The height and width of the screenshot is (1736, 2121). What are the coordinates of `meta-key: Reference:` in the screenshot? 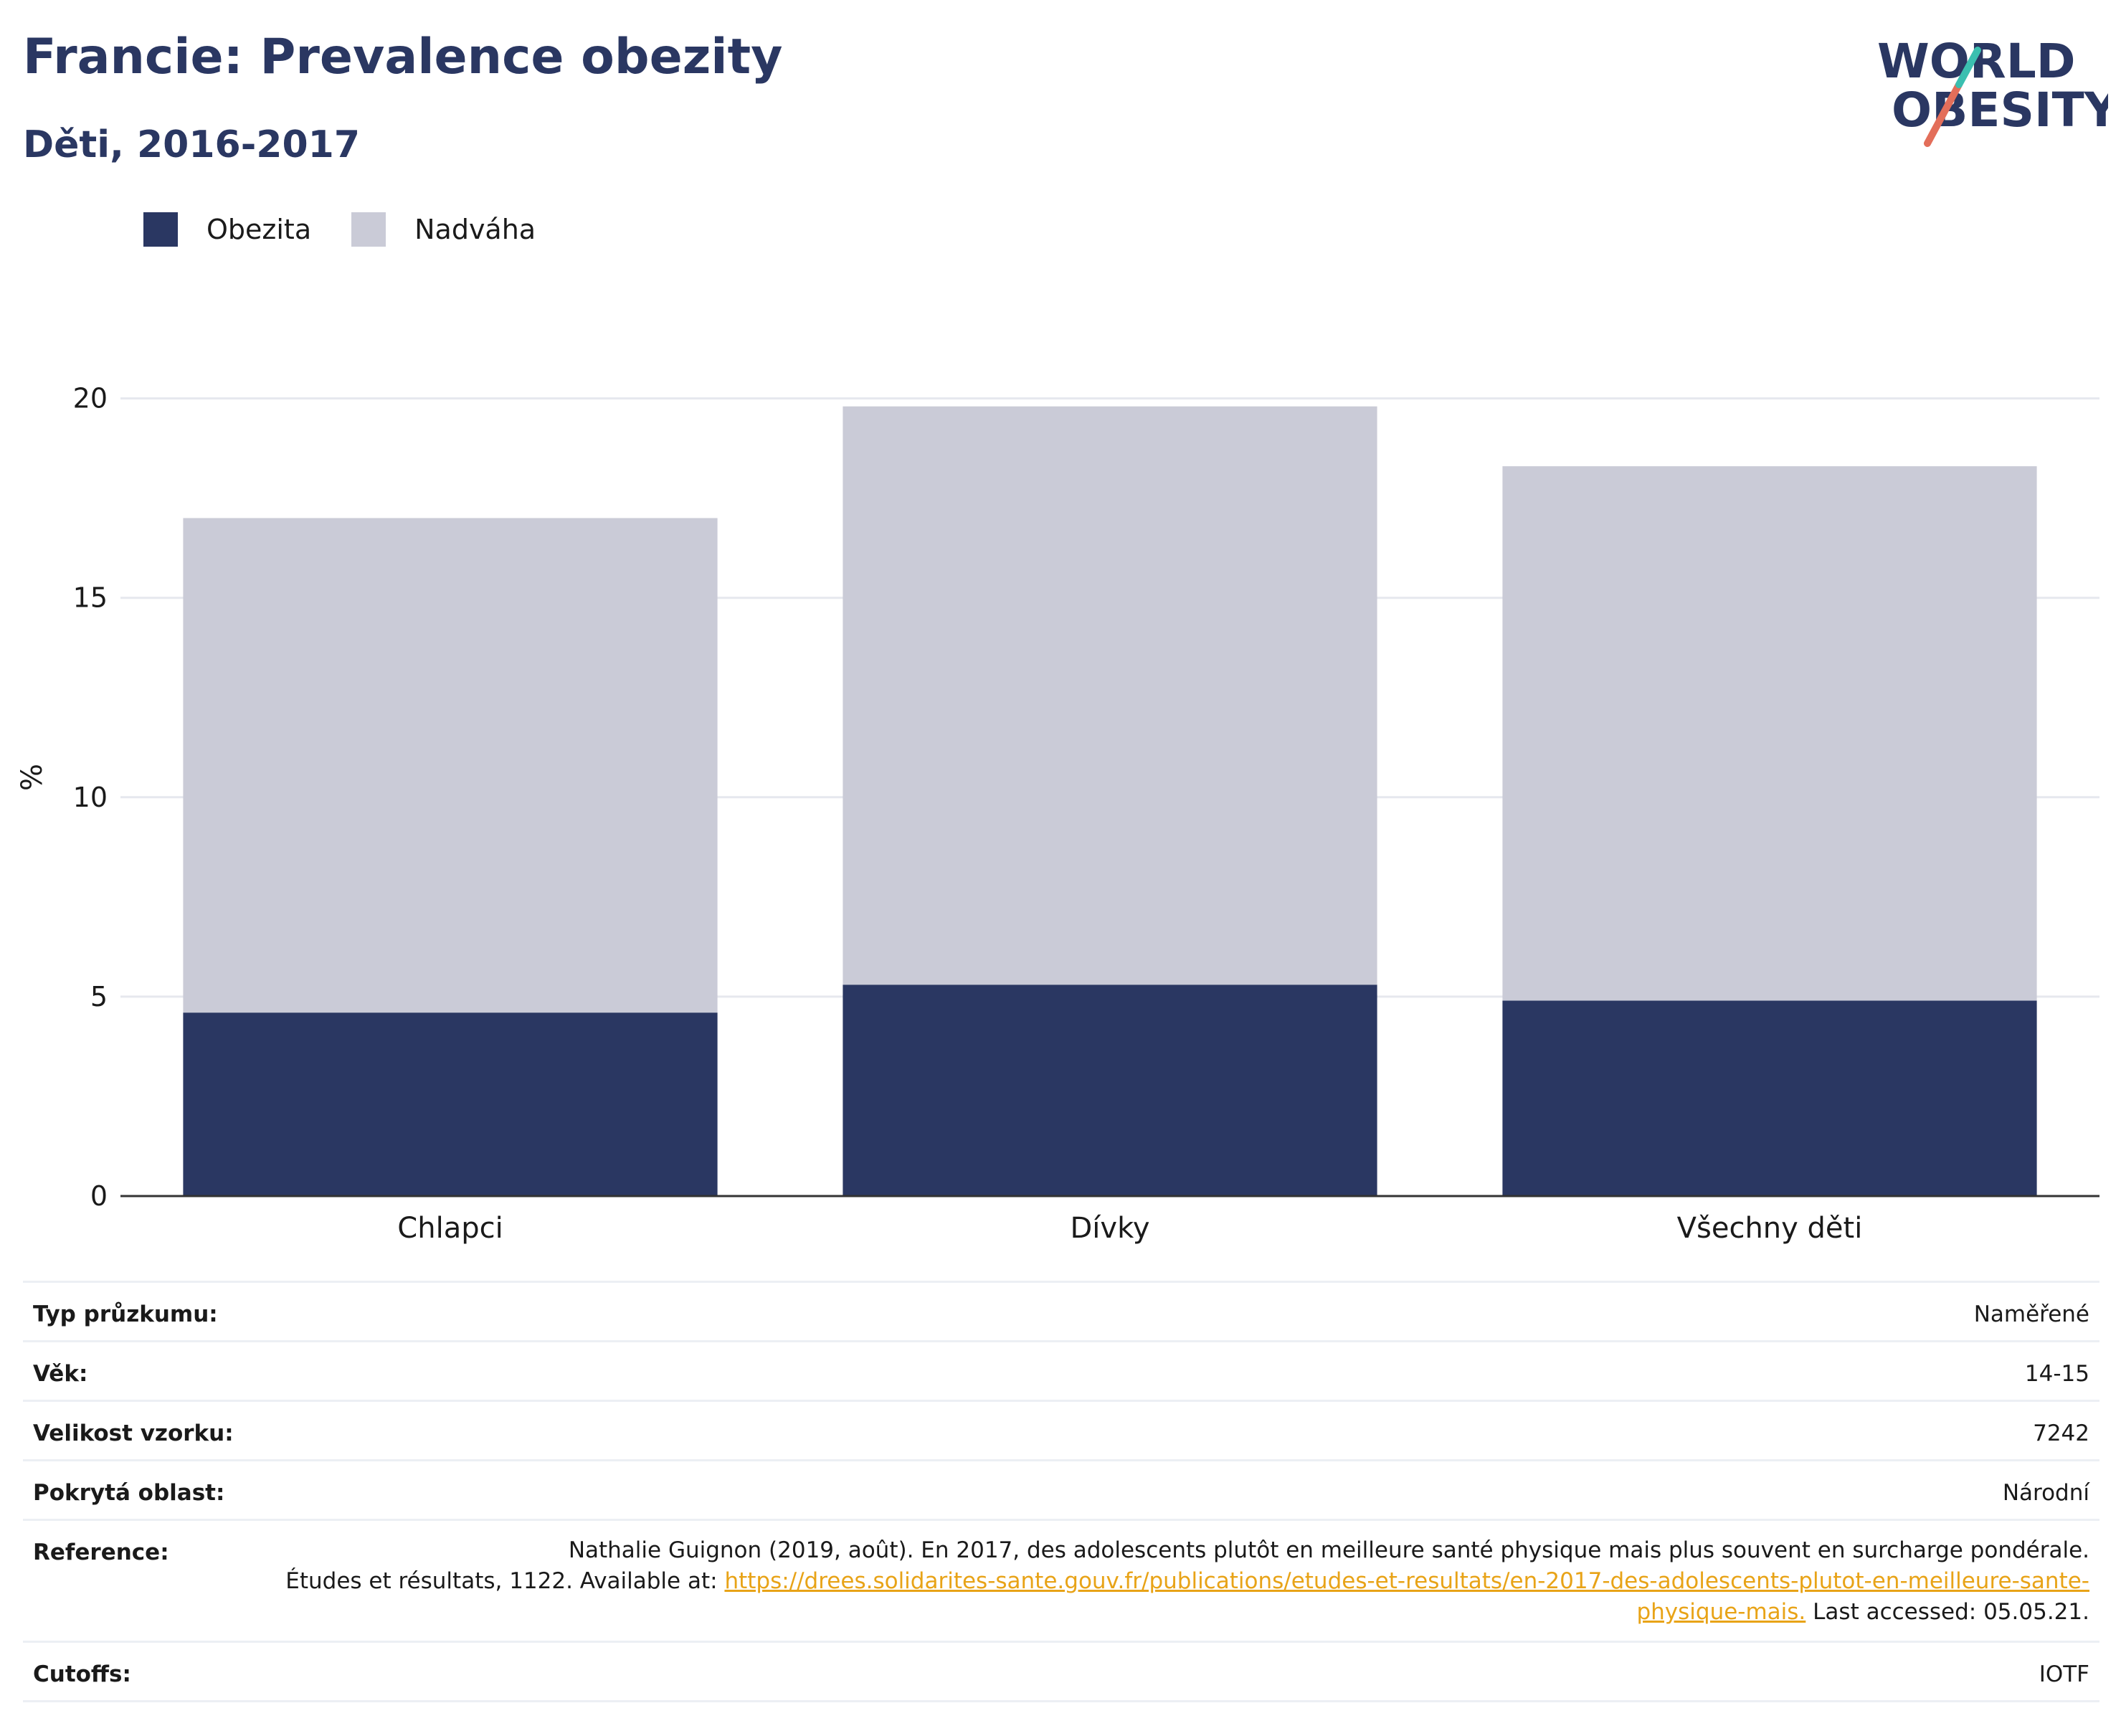 It's located at (101, 1552).